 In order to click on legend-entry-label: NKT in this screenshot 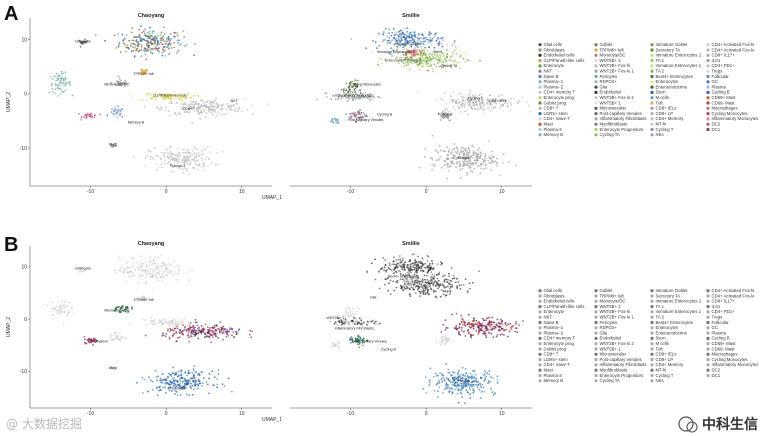, I will do `click(548, 71)`.